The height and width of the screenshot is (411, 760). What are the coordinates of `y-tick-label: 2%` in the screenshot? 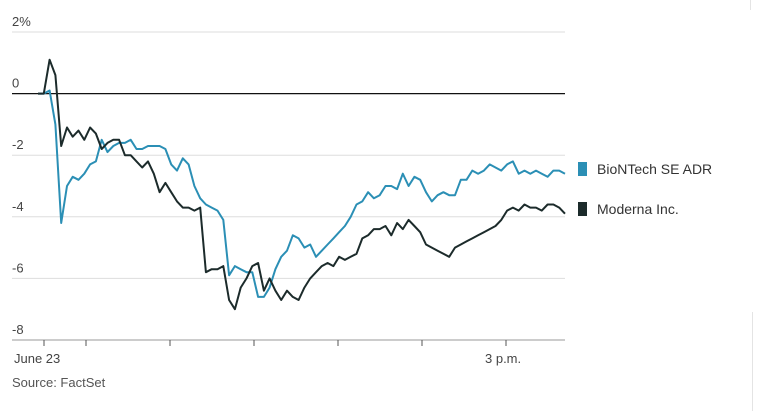 It's located at (21, 21).